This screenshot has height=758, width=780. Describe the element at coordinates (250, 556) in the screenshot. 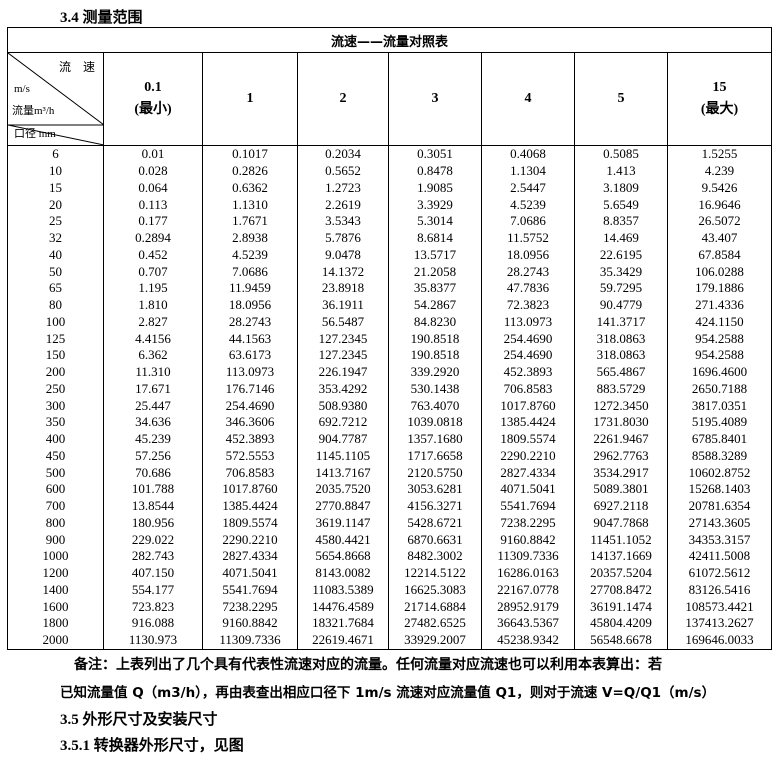

I see `flow-cell: 2827.4334` at that location.